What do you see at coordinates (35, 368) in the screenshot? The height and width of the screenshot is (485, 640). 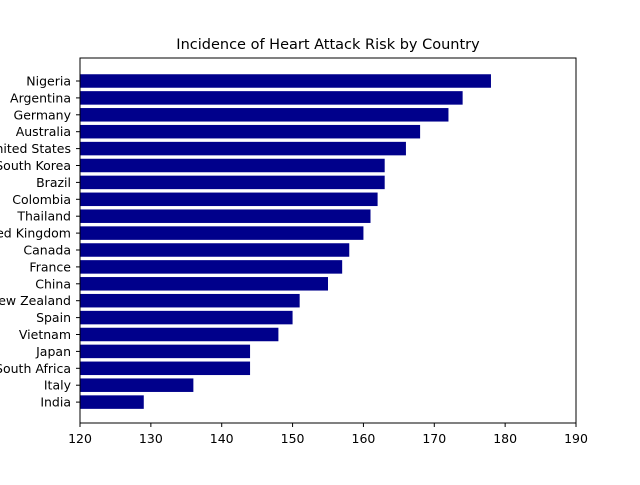 I see `y-tick-label: South Africa` at bounding box center [35, 368].